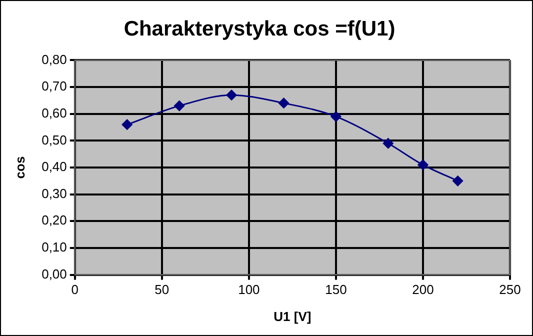  Describe the element at coordinates (54, 112) in the screenshot. I see `y-tick-label: 0,60` at that location.